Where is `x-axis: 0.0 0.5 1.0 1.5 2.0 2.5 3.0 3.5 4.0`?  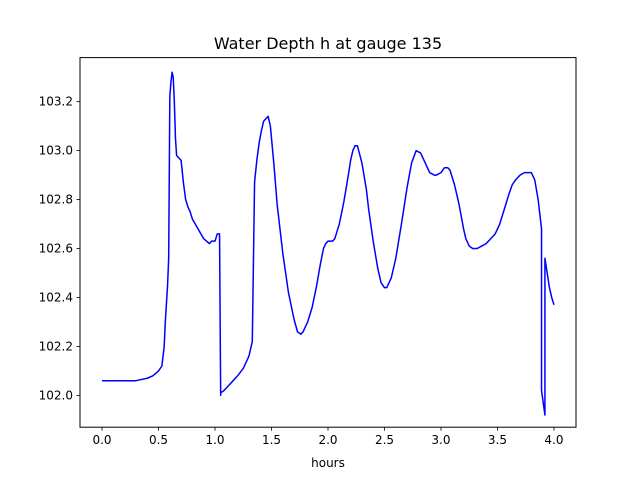 x-axis: 0.0 0.5 1.0 1.5 2.0 2.5 3.0 3.5 4.0 is located at coordinates (328, 437).